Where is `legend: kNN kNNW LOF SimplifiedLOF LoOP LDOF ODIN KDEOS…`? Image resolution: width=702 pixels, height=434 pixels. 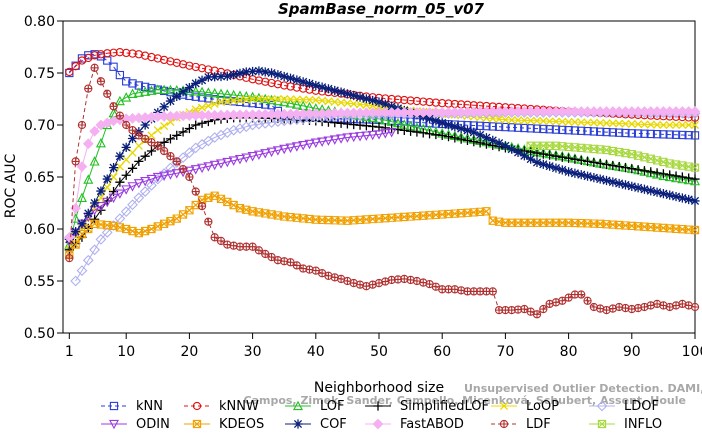
legend: kNN kNNW LOF SimplifiedLOF LoOP LDOF ODIN KDEOS… is located at coordinates (381, 415).